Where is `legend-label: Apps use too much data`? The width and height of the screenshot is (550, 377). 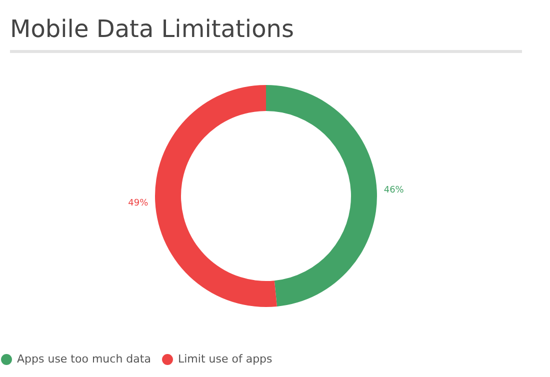
legend-label: Apps use too much data is located at coordinates (84, 359).